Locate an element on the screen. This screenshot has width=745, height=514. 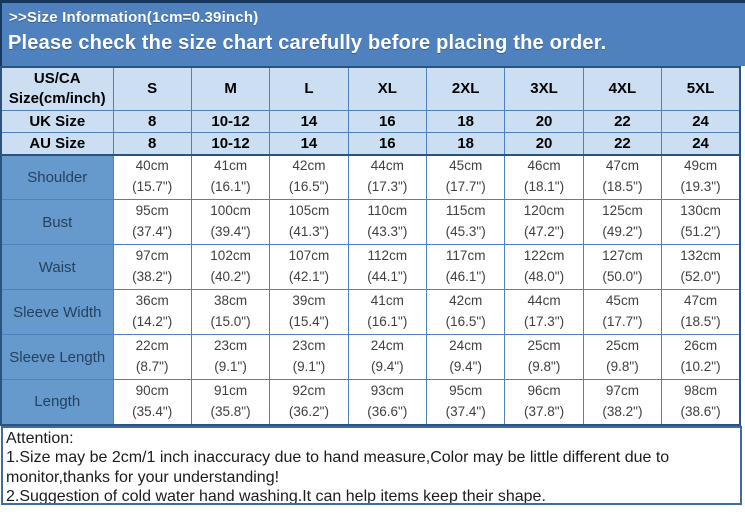
length-cell: 90cm (35.4") is located at coordinates (152, 402).